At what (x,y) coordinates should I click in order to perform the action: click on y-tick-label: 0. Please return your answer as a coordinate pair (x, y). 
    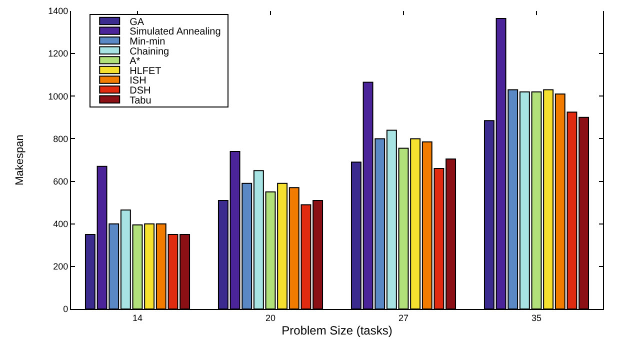
    Looking at the image, I should click on (65, 309).